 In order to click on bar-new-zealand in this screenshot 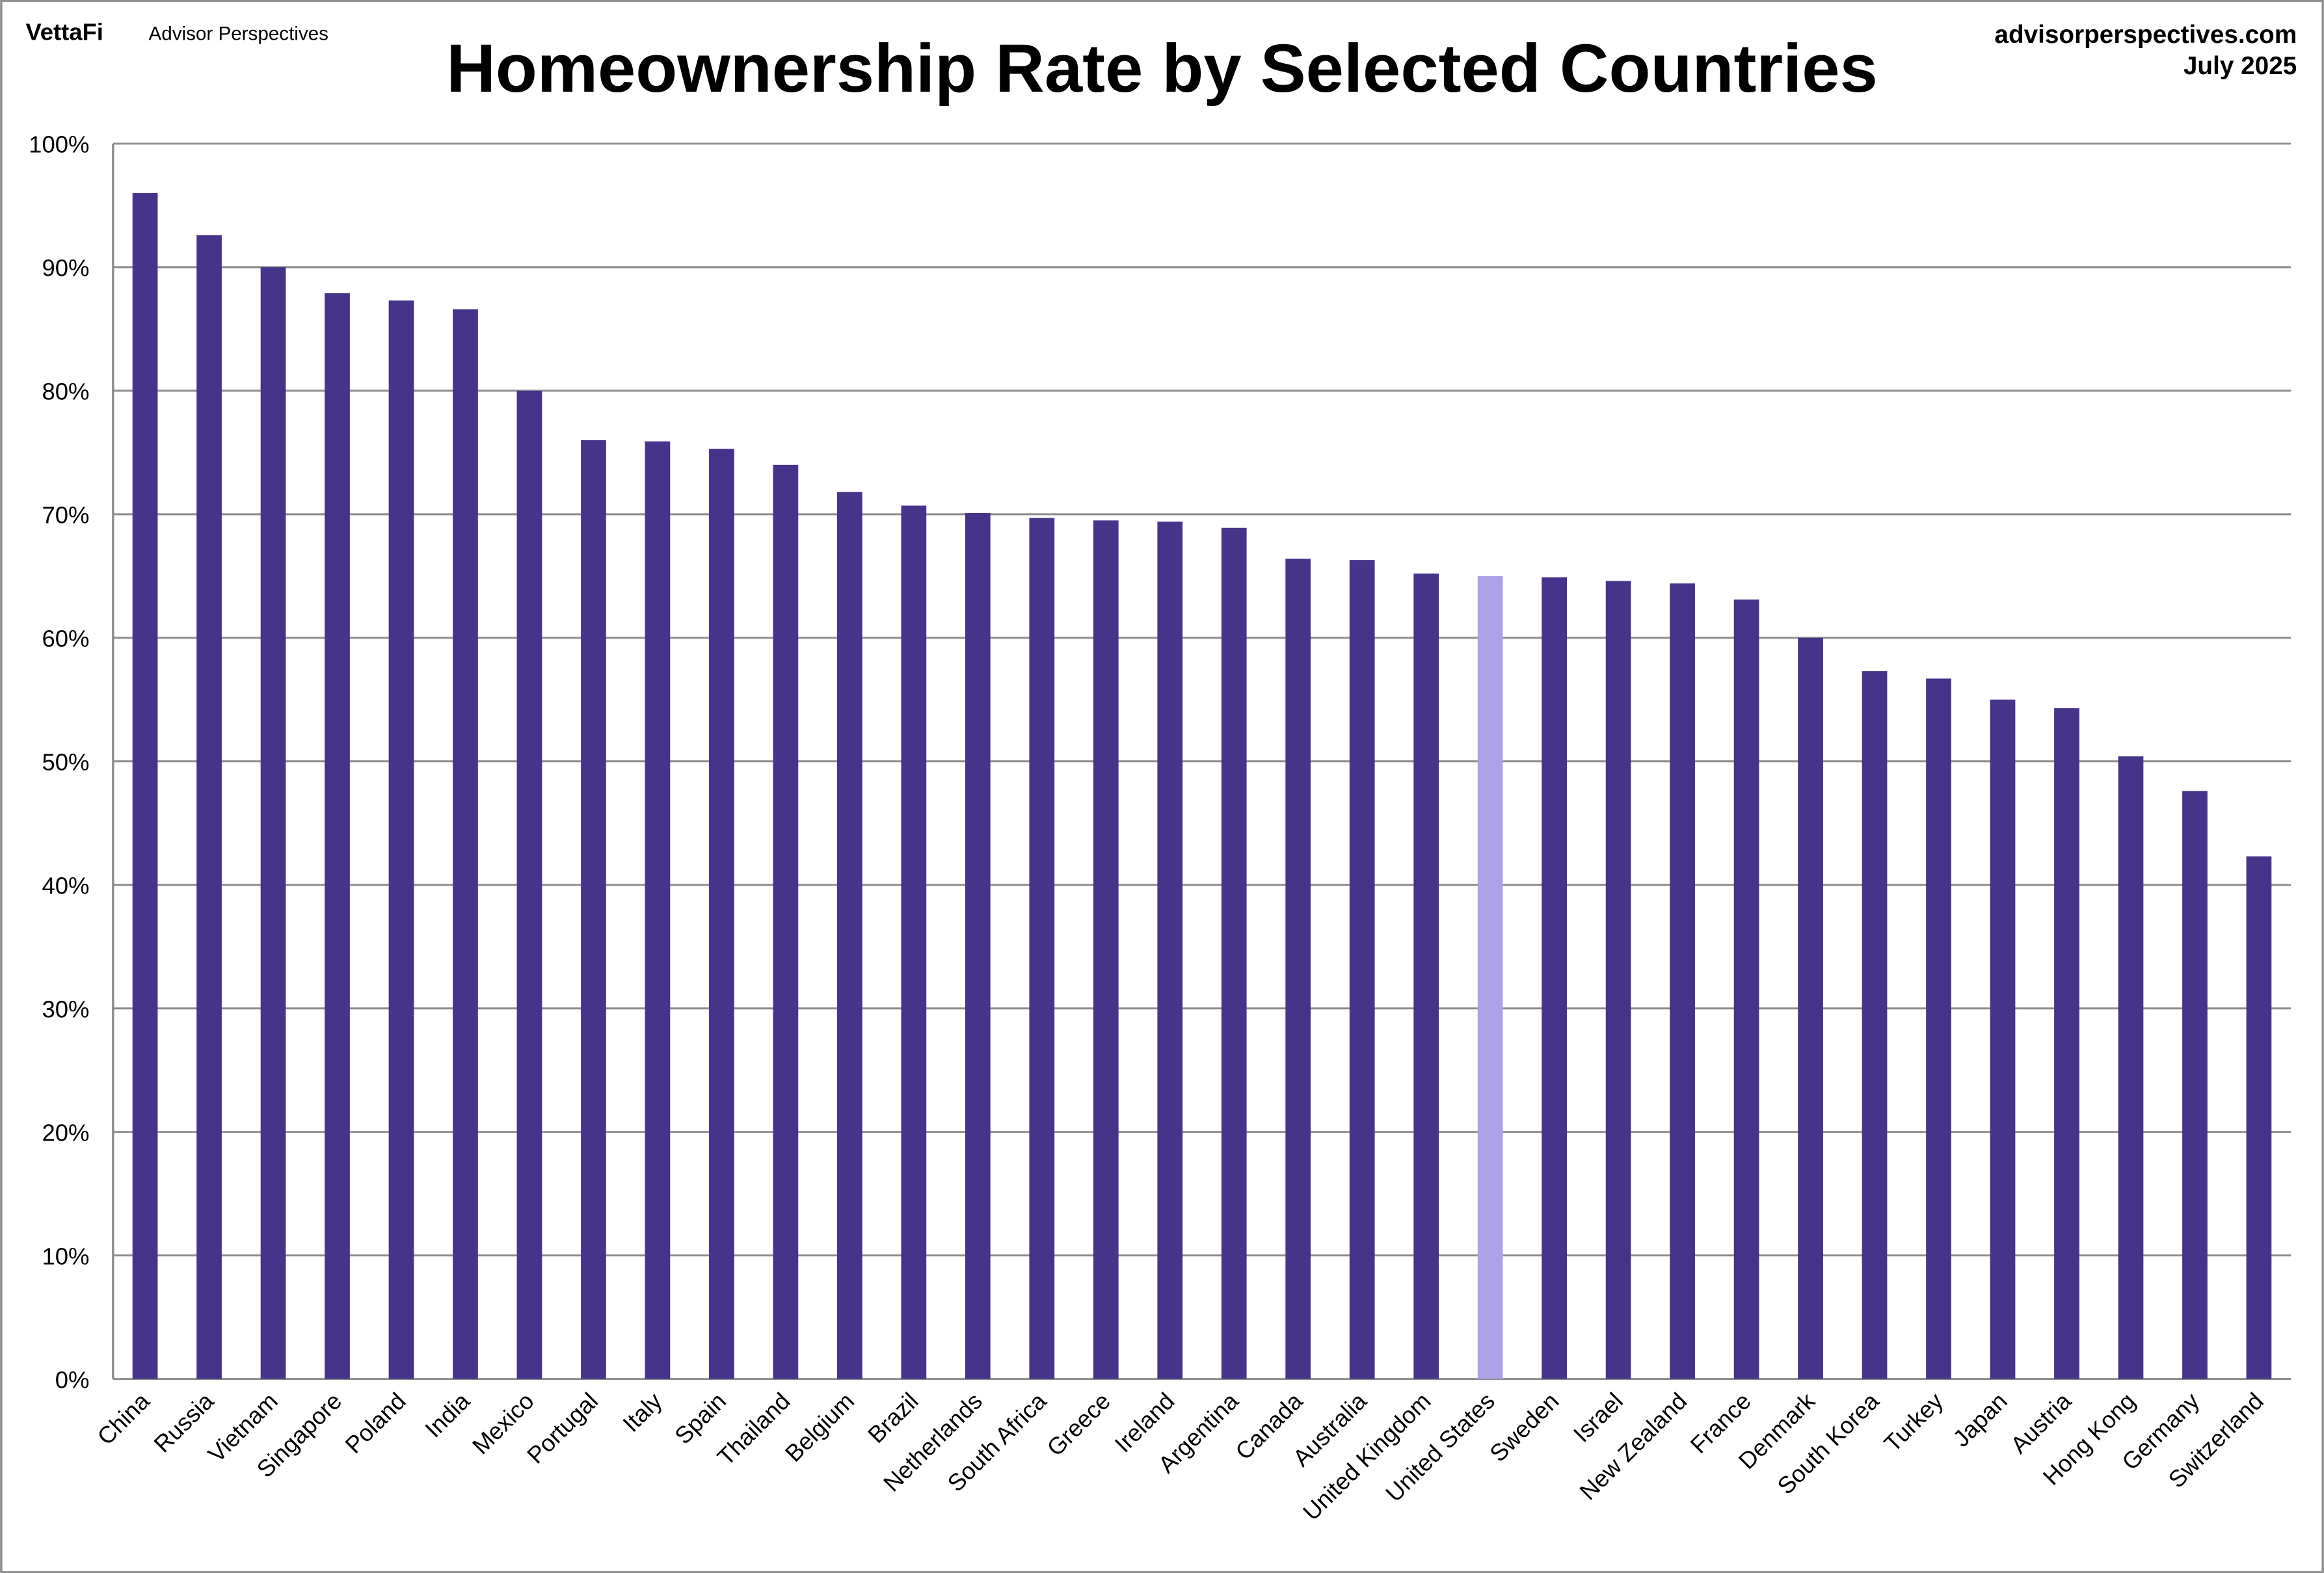, I will do `click(1682, 981)`.